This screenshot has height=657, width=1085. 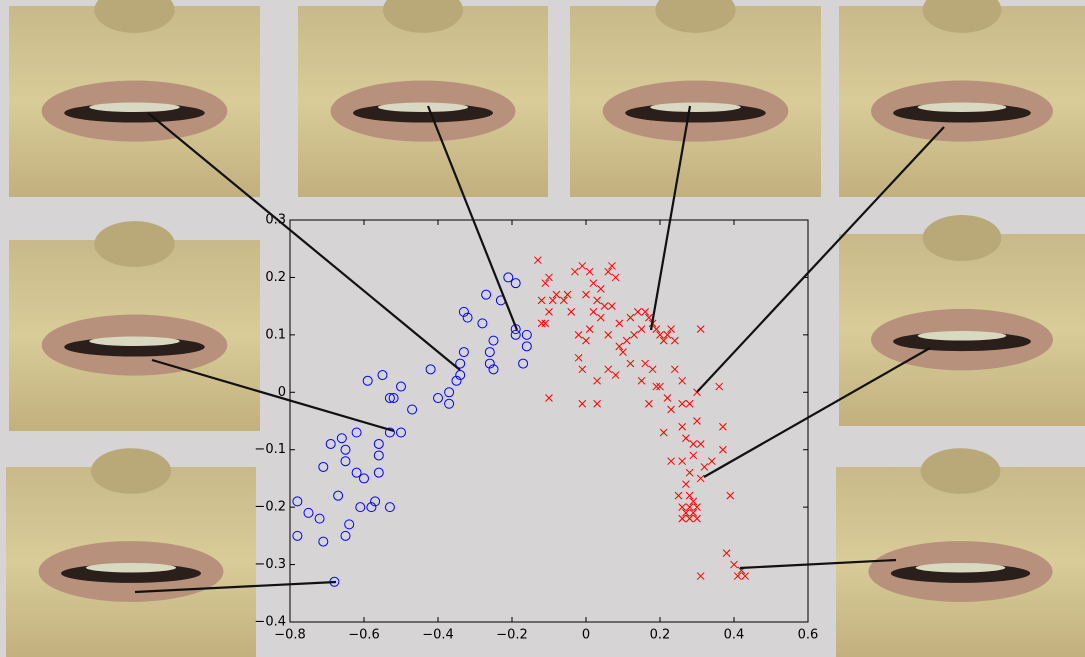 What do you see at coordinates (282, 392) in the screenshot?
I see `y-tick-label: 0` at bounding box center [282, 392].